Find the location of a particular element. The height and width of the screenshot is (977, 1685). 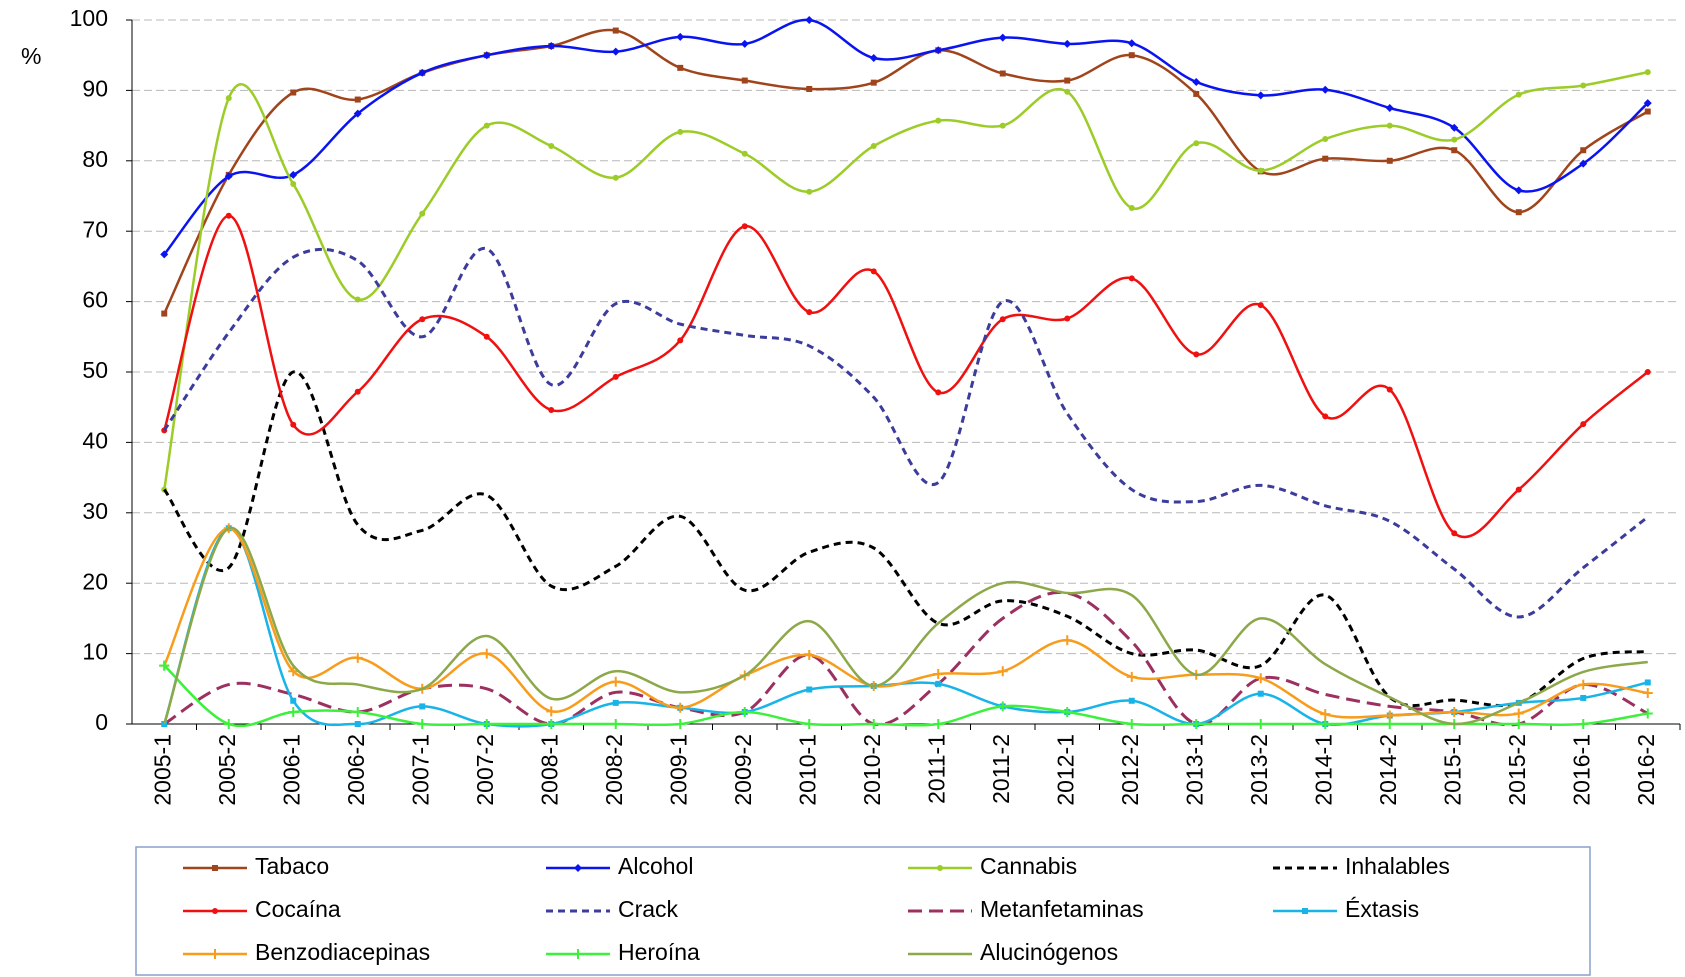

legend-label: Metanfetaminas is located at coordinates (1062, 909).